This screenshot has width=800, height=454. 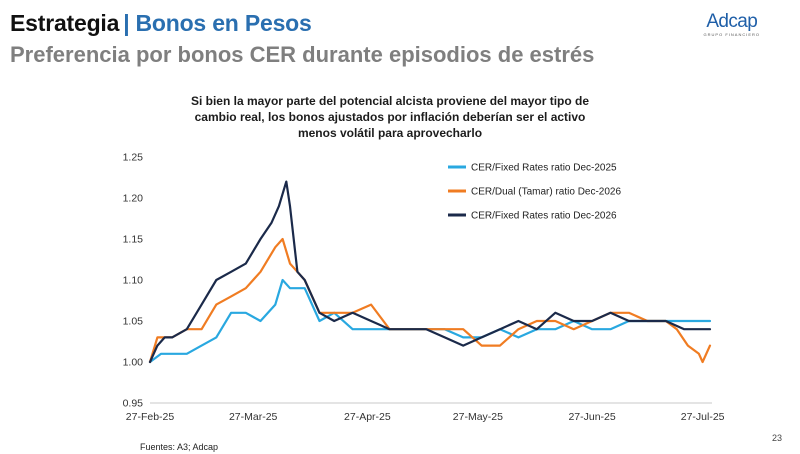 I want to click on x-tick-label: 27-Mar-25, so click(x=253, y=417).